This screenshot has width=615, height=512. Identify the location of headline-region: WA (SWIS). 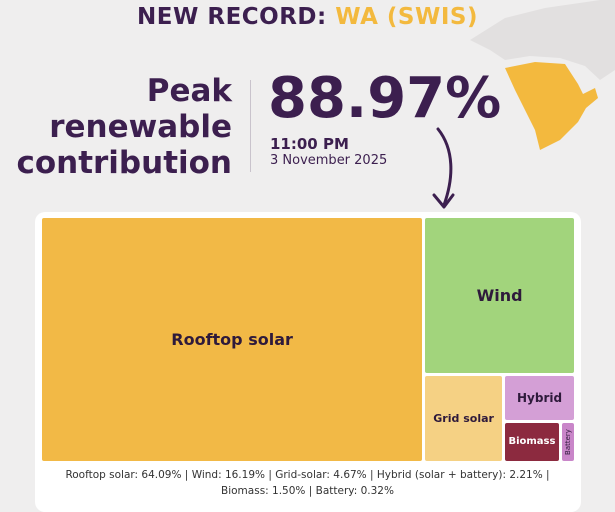
(406, 17).